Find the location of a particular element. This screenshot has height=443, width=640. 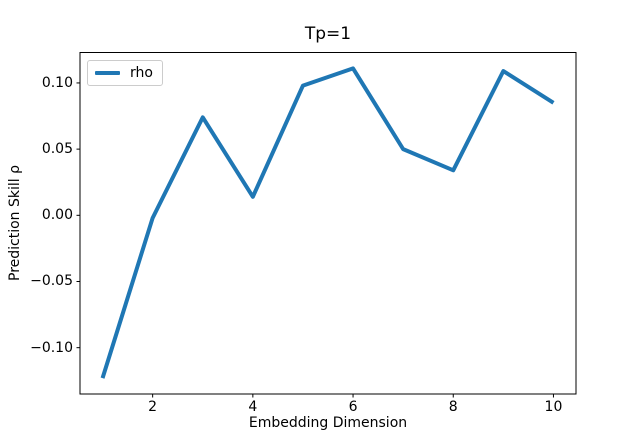

x-axis-label: Embedding Dimension is located at coordinates (328, 423).